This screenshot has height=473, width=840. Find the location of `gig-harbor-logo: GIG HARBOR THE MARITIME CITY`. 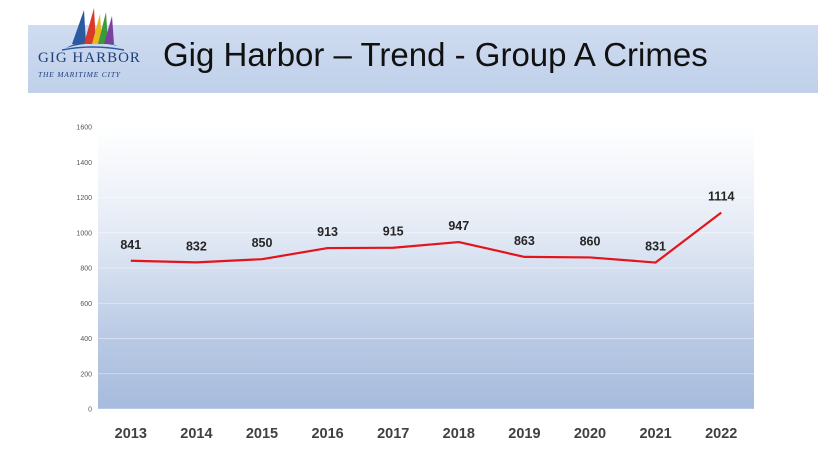

gig-harbor-logo: GIG HARBOR THE MARITIME CITY is located at coordinates (91, 46).